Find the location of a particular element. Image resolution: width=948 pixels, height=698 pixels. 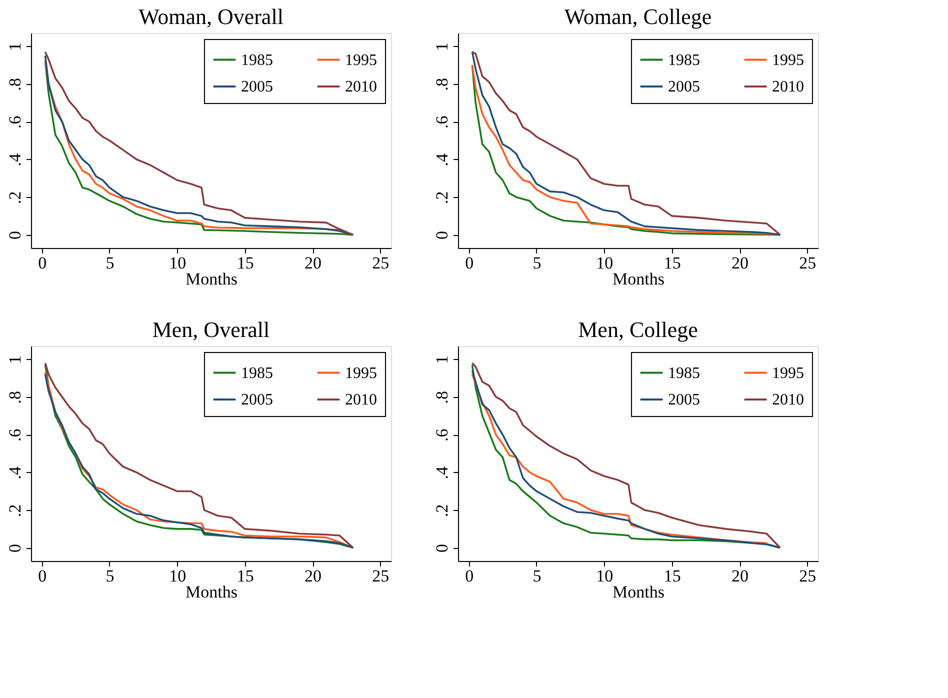

chart-title: Woman, College is located at coordinates (638, 16).